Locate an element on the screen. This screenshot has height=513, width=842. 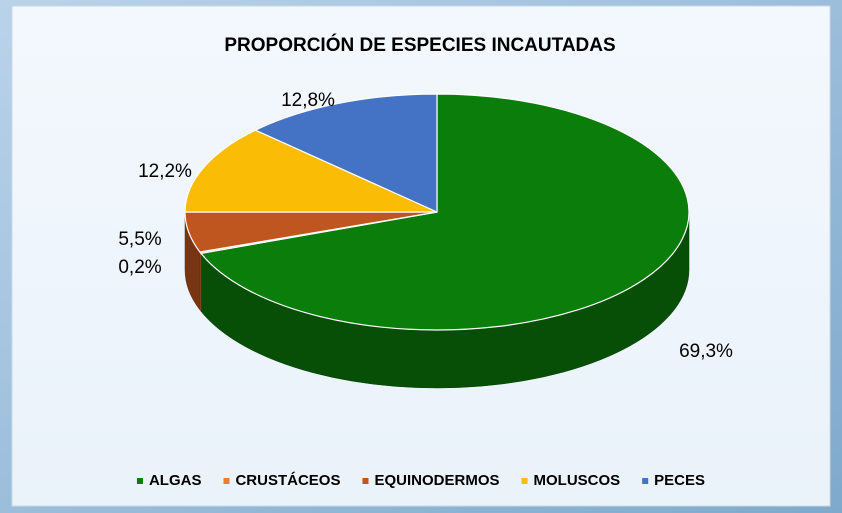
value-label: 0,2% is located at coordinates (139, 267).